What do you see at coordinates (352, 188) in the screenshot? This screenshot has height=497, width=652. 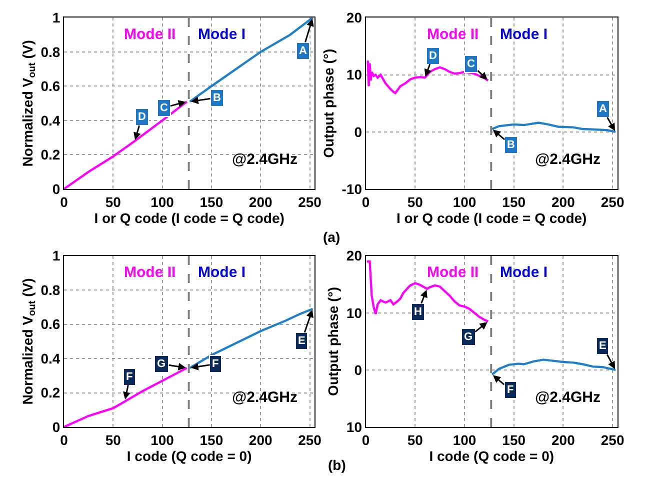 I see `y-tick-label: -10` at bounding box center [352, 188].